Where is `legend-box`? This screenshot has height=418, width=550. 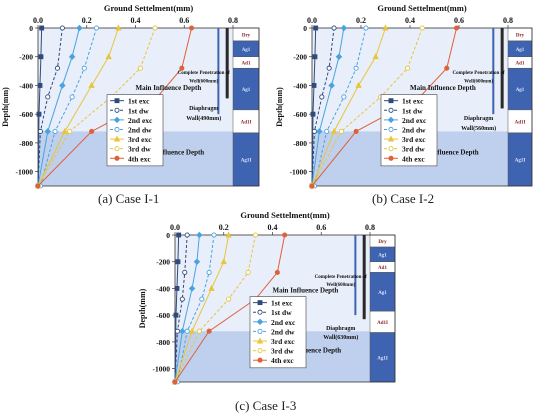
legend-box is located at coordinates (409, 130).